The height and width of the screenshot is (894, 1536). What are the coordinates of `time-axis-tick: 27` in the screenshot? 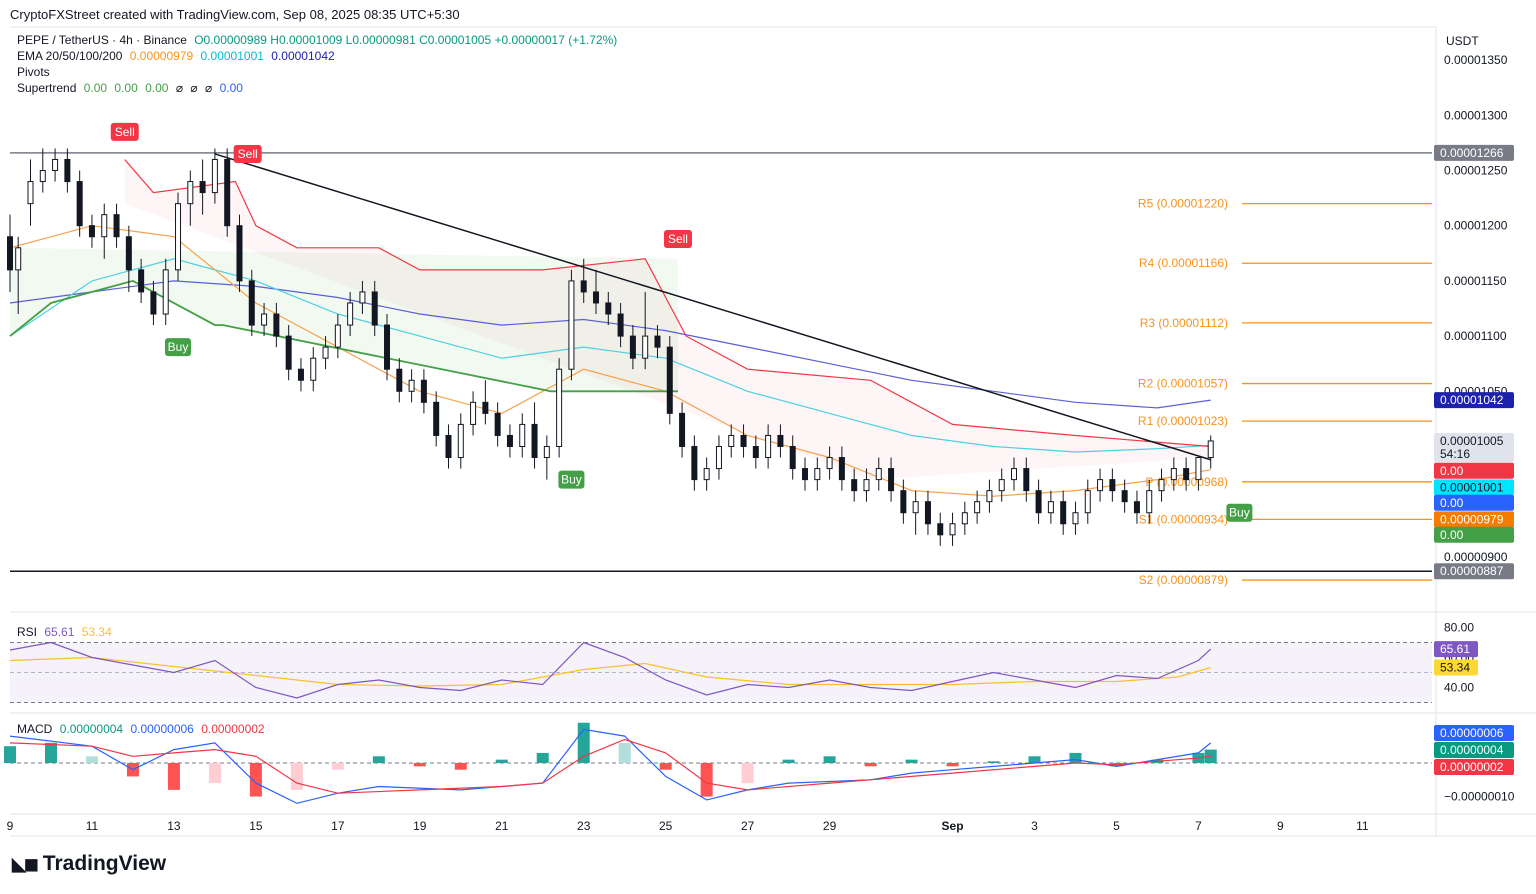 It's located at (748, 826).